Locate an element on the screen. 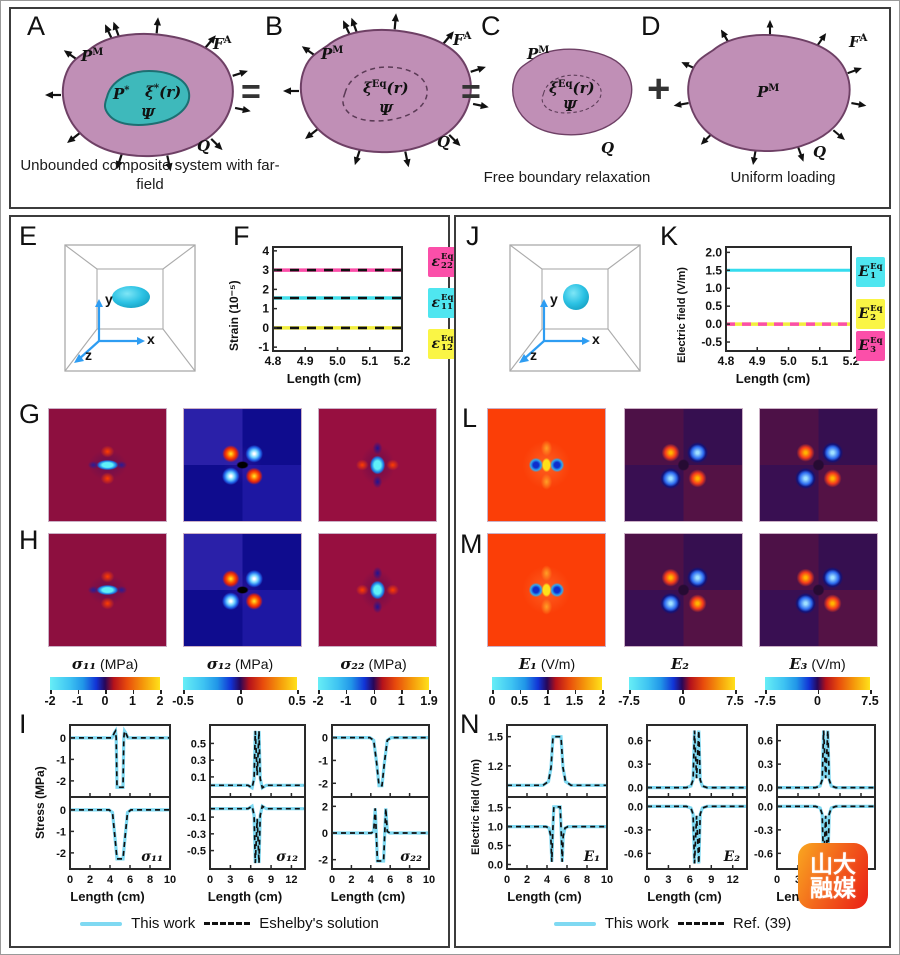 This screenshot has width=900, height=955. series-s11top is located at coordinates (120, 757).